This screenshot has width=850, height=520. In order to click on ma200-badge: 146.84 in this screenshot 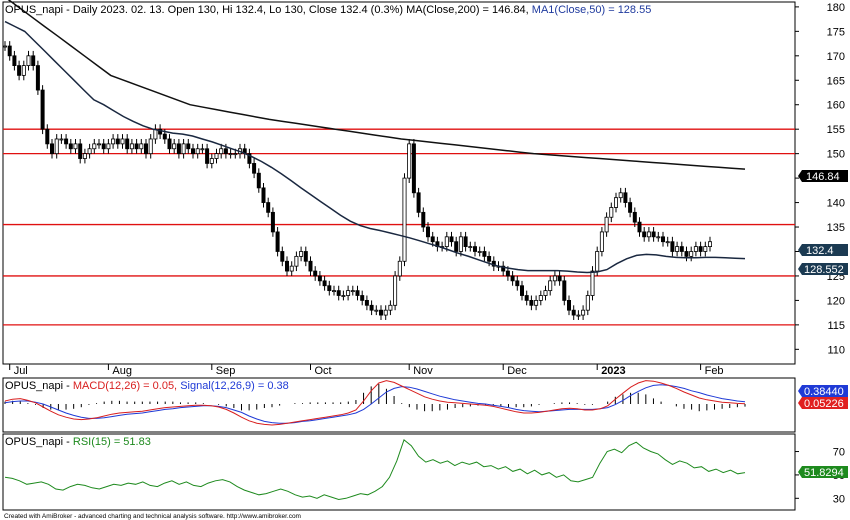, I will do `click(823, 176)`.